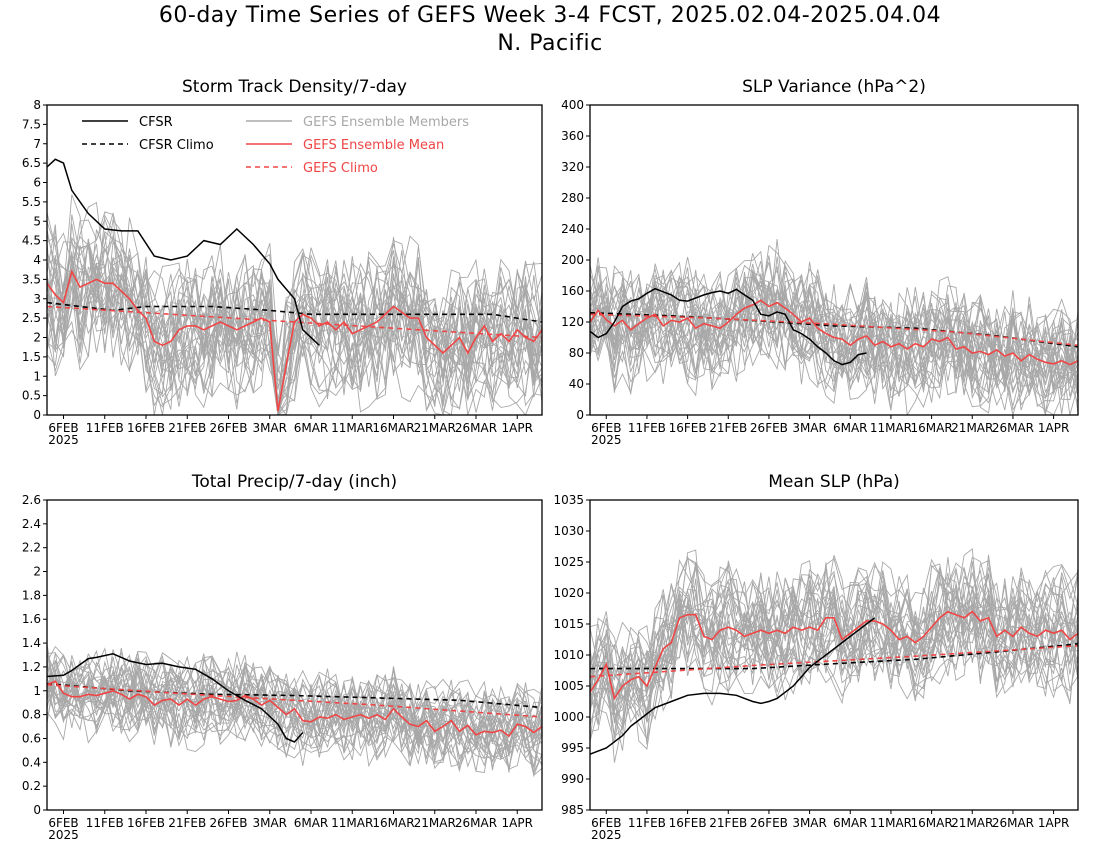 This screenshot has width=1100, height=850. I want to click on y-tick-label: 0.6, so click(31, 738).